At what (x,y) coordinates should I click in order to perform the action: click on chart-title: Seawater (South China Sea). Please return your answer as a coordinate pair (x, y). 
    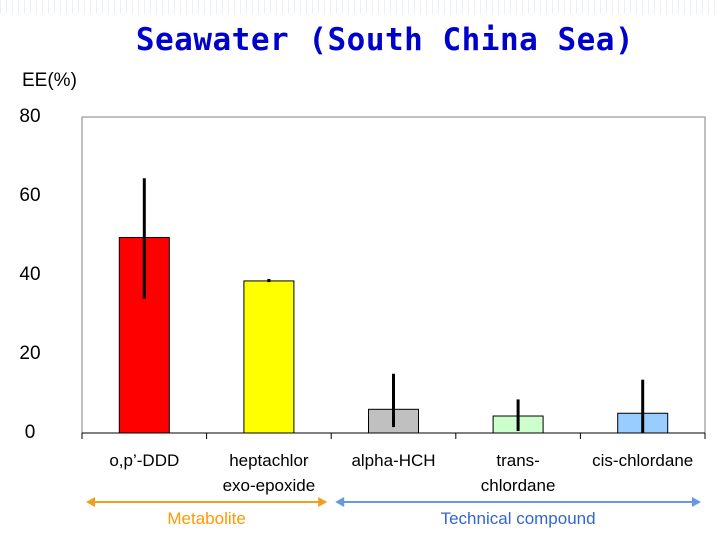
    Looking at the image, I should click on (385, 40).